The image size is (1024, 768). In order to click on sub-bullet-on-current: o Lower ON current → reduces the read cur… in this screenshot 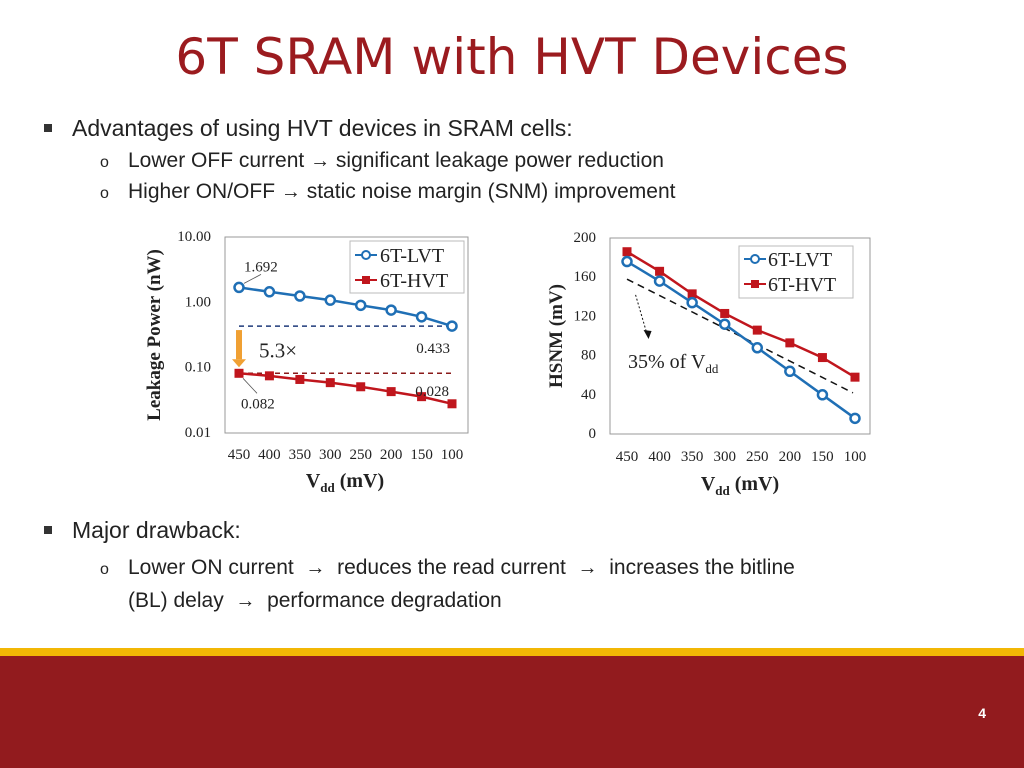, I will do `click(540, 584)`.